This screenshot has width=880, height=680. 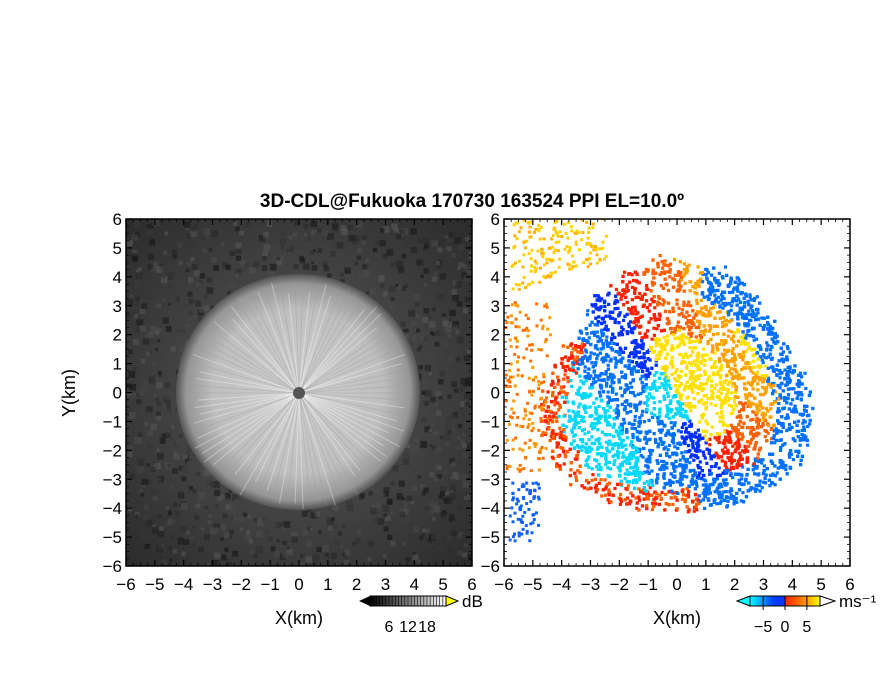 What do you see at coordinates (677, 618) in the screenshot?
I see `velocity-xlabel: X(km)` at bounding box center [677, 618].